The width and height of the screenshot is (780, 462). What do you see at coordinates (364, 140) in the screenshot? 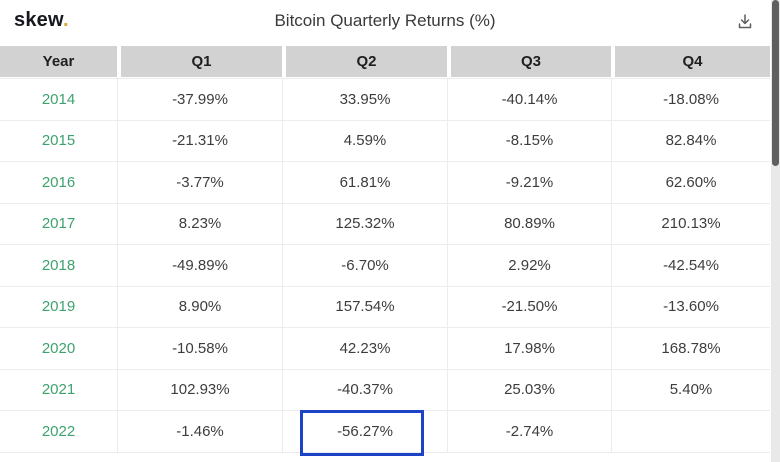
I see `value-cell-q2: 4.59%` at bounding box center [364, 140].